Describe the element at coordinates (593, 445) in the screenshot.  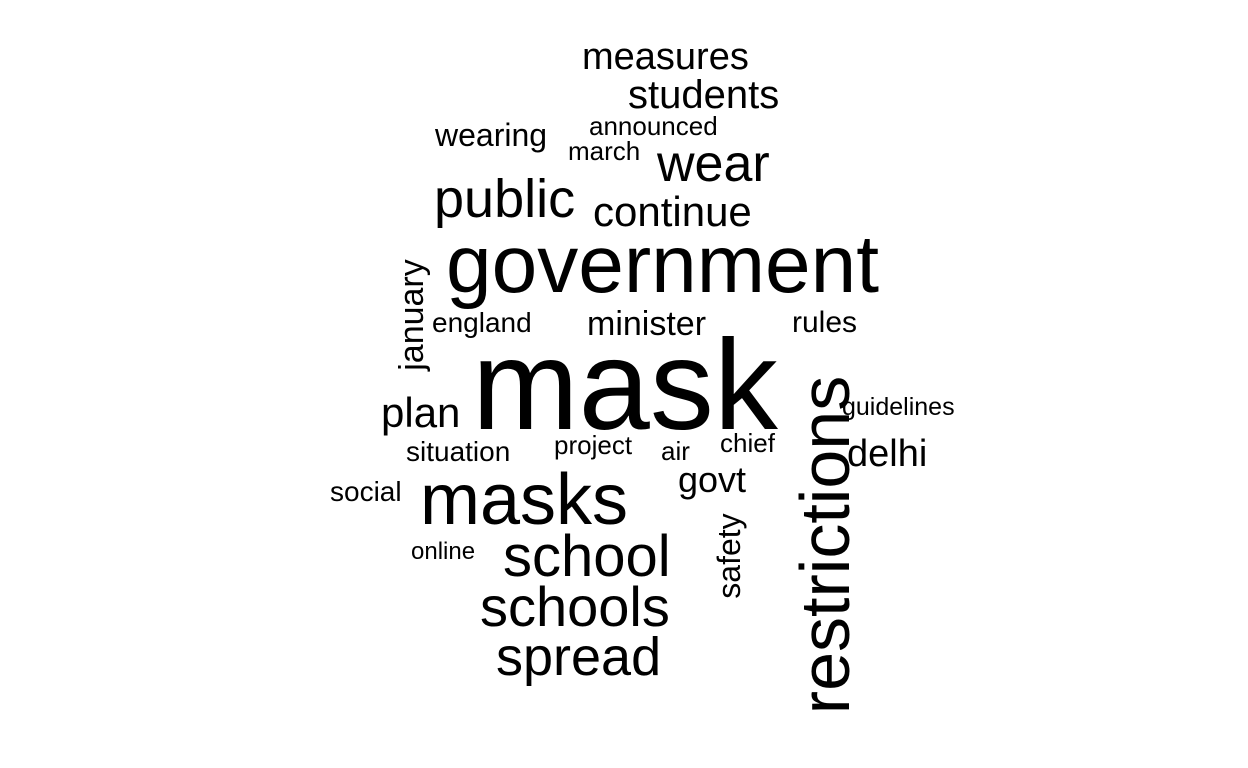
I see `word-project: project` at that location.